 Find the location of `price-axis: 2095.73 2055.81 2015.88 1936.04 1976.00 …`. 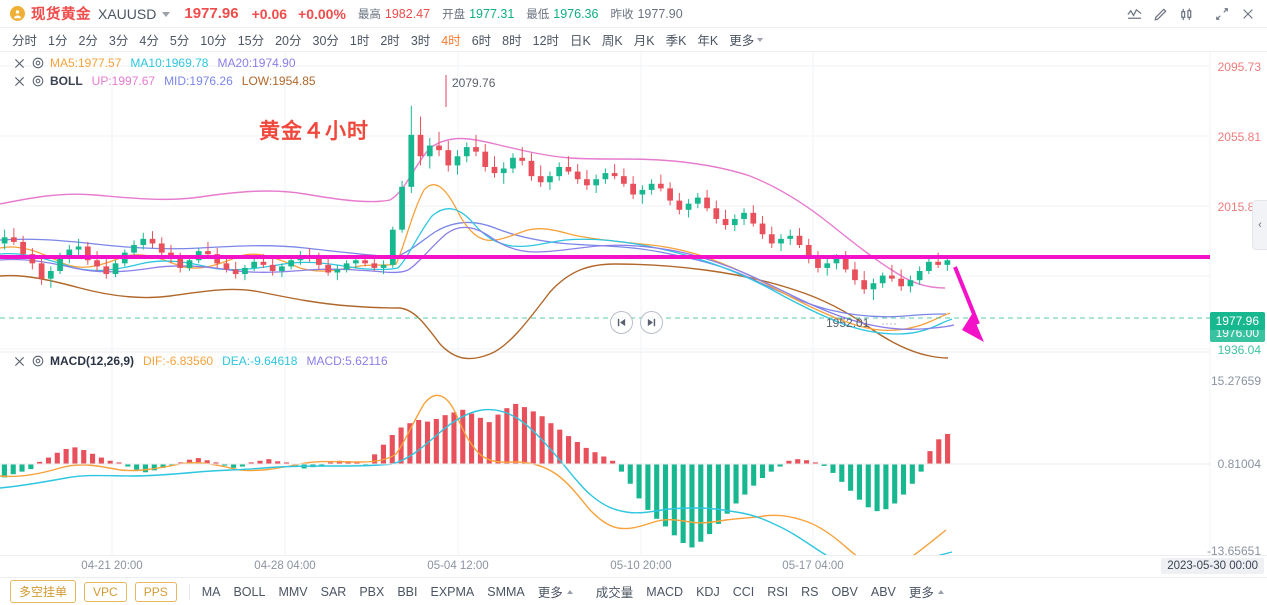

price-axis: 2095.73 2055.81 2015.88 1936.04 1976.00 … is located at coordinates (1237, 305).